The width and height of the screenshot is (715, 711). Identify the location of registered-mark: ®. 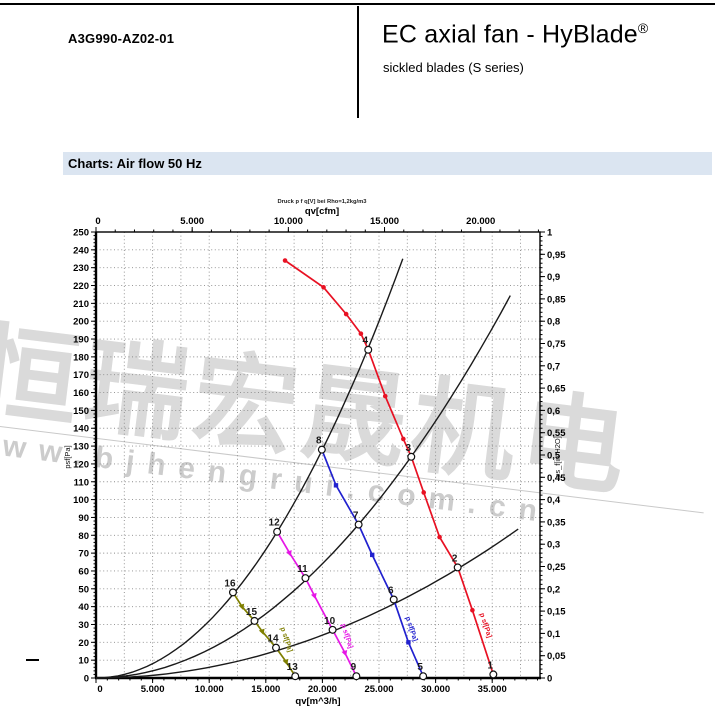
(643, 28).